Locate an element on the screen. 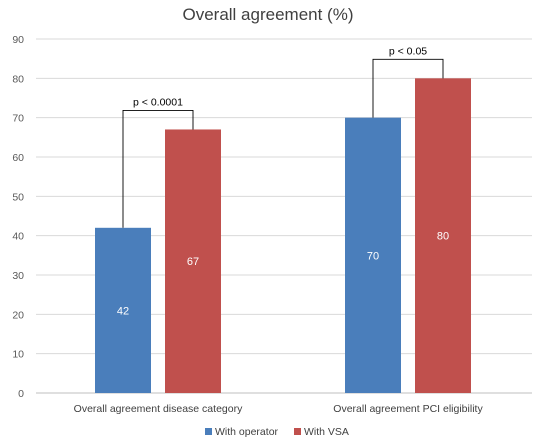 The width and height of the screenshot is (536, 441). y-tick-label: 50 is located at coordinates (18, 197).